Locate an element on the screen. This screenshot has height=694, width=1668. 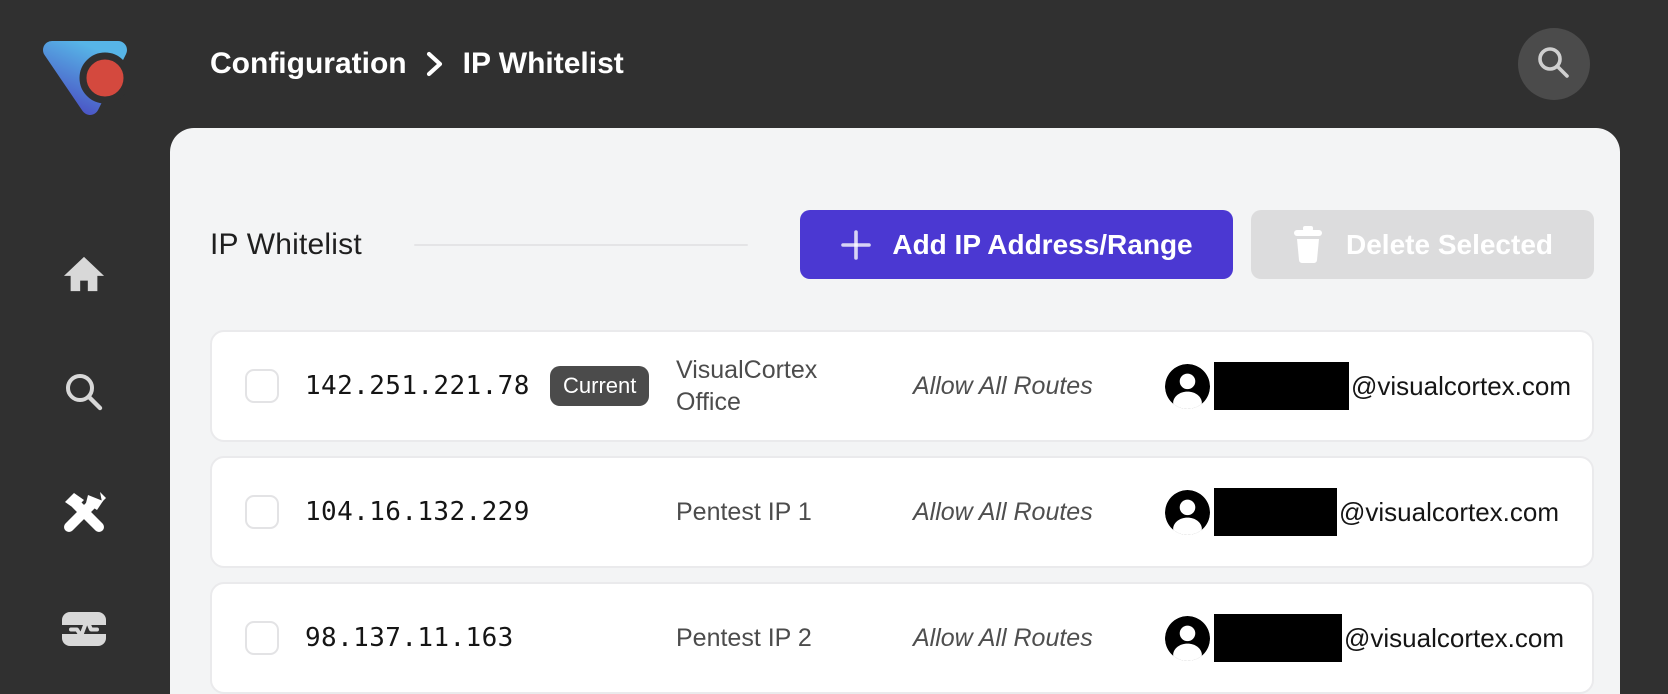
sidebar-item-search is located at coordinates (84, 393).